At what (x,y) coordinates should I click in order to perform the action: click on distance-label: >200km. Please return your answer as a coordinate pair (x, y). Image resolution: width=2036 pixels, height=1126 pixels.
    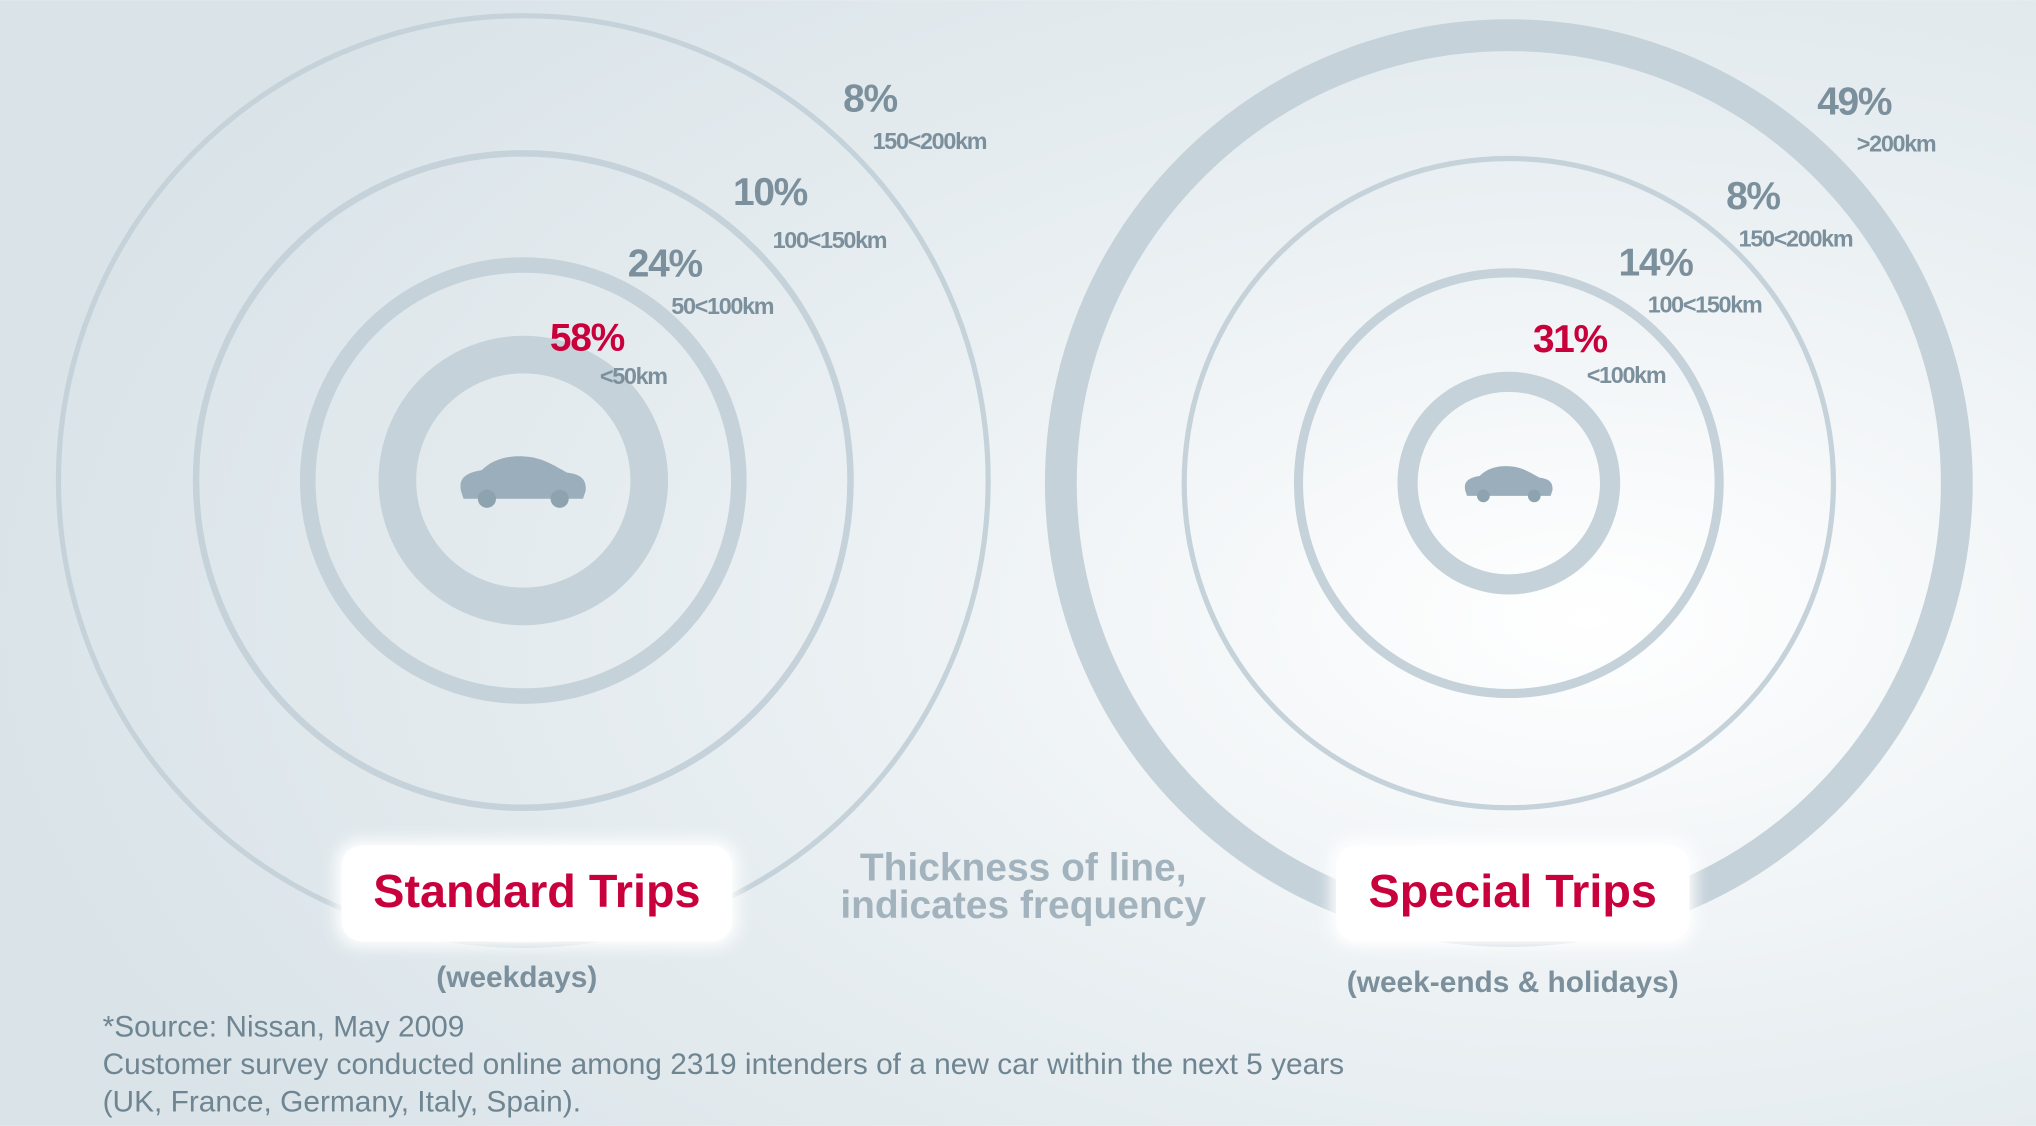
    Looking at the image, I should click on (1896, 144).